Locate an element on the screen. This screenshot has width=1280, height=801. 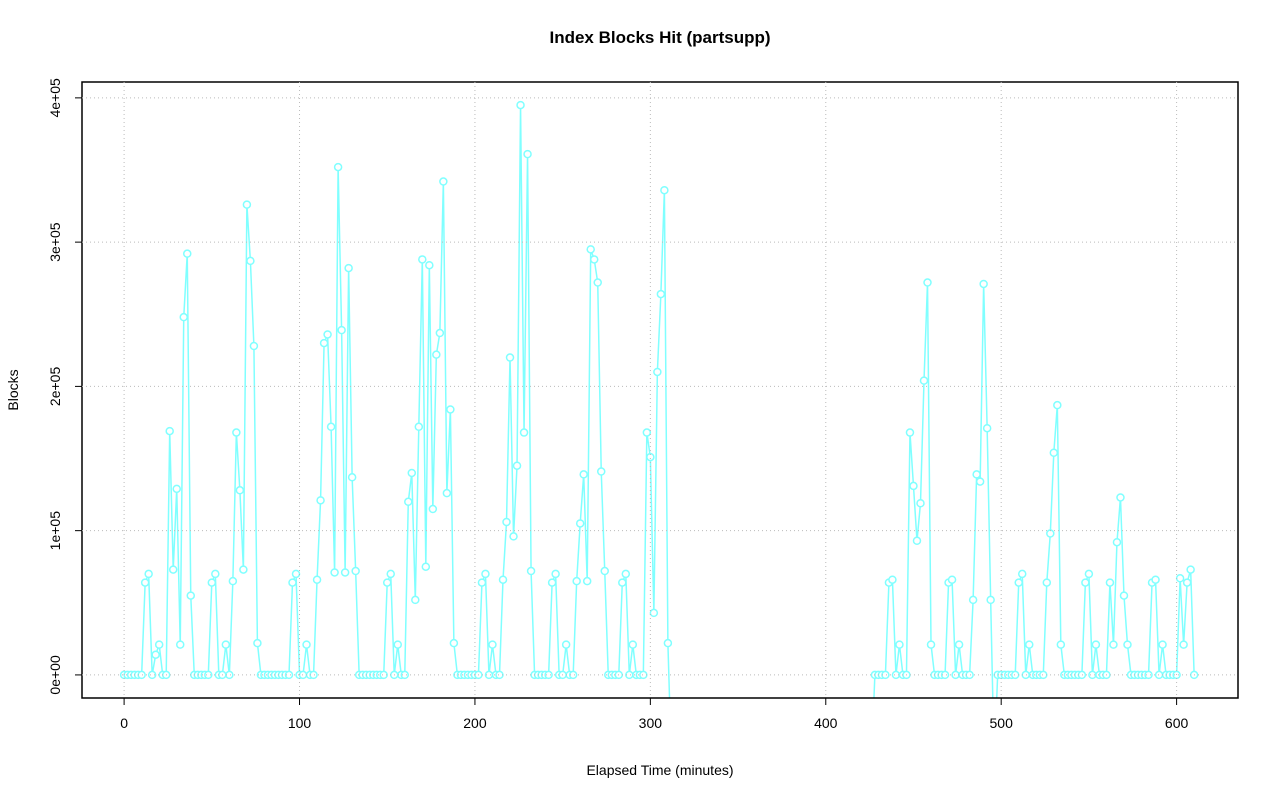
y-tick-label: 4e+05 is located at coordinates (55, 98).